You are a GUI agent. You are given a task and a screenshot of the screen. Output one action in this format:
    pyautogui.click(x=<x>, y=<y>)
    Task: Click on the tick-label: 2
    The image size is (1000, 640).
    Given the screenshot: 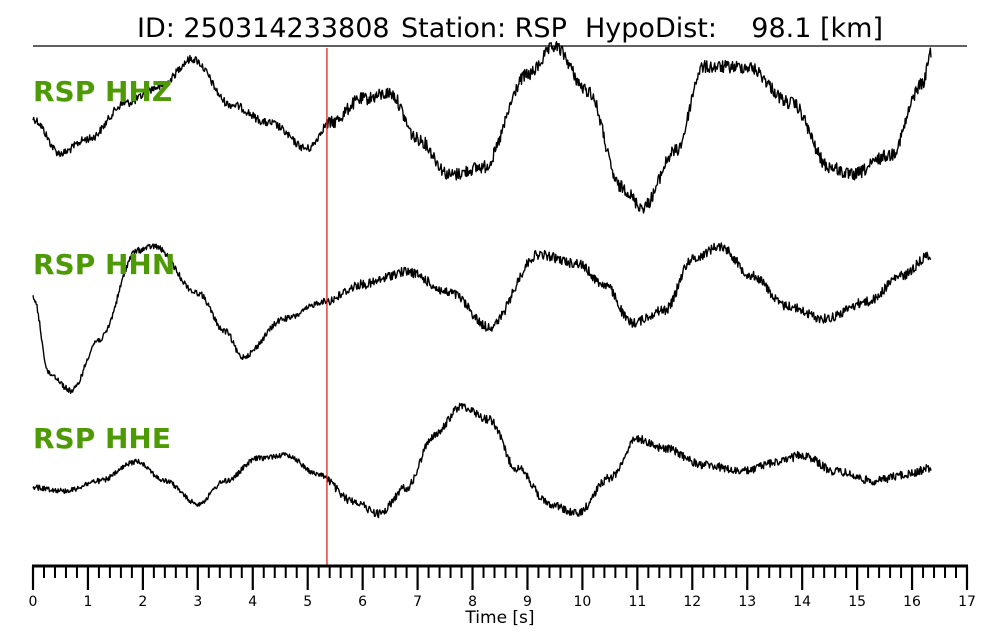 What is the action you would take?
    pyautogui.click(x=142, y=602)
    